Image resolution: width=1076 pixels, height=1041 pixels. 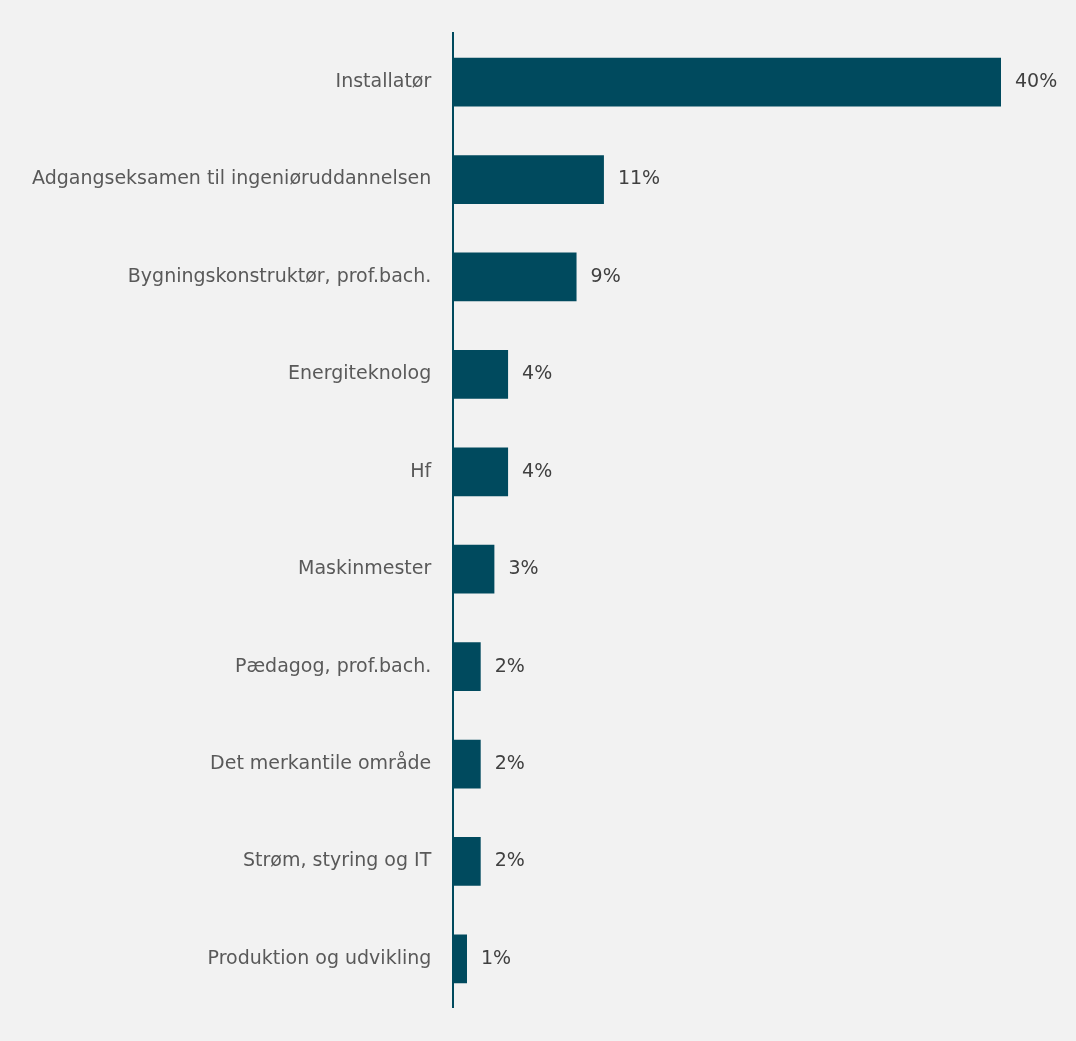 What do you see at coordinates (364, 567) in the screenshot?
I see `y-tick-label: Maskinmester` at bounding box center [364, 567].